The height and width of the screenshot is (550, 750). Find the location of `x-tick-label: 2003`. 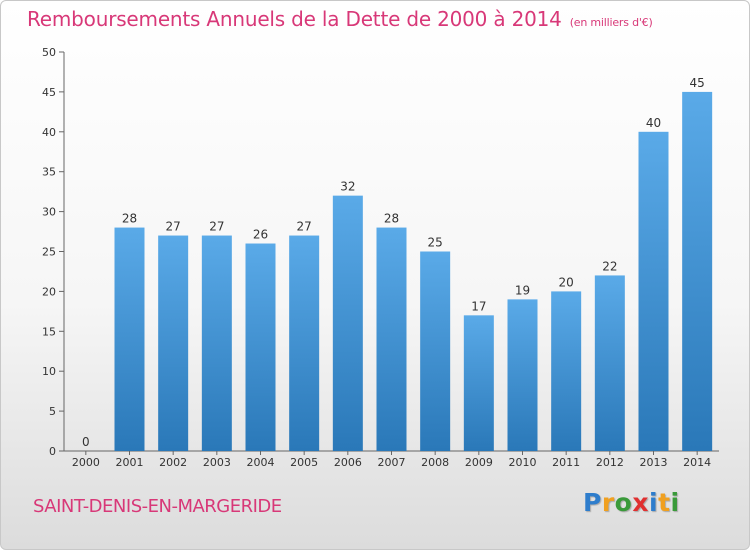

x-tick-label: 2003 is located at coordinates (217, 462).